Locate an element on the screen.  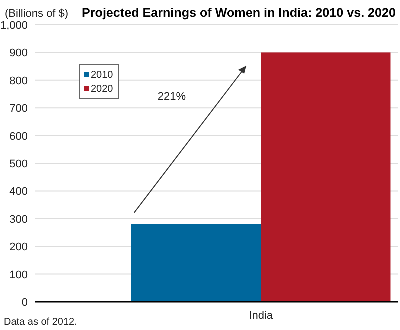
y-tick-label: 500 is located at coordinates (19, 164).